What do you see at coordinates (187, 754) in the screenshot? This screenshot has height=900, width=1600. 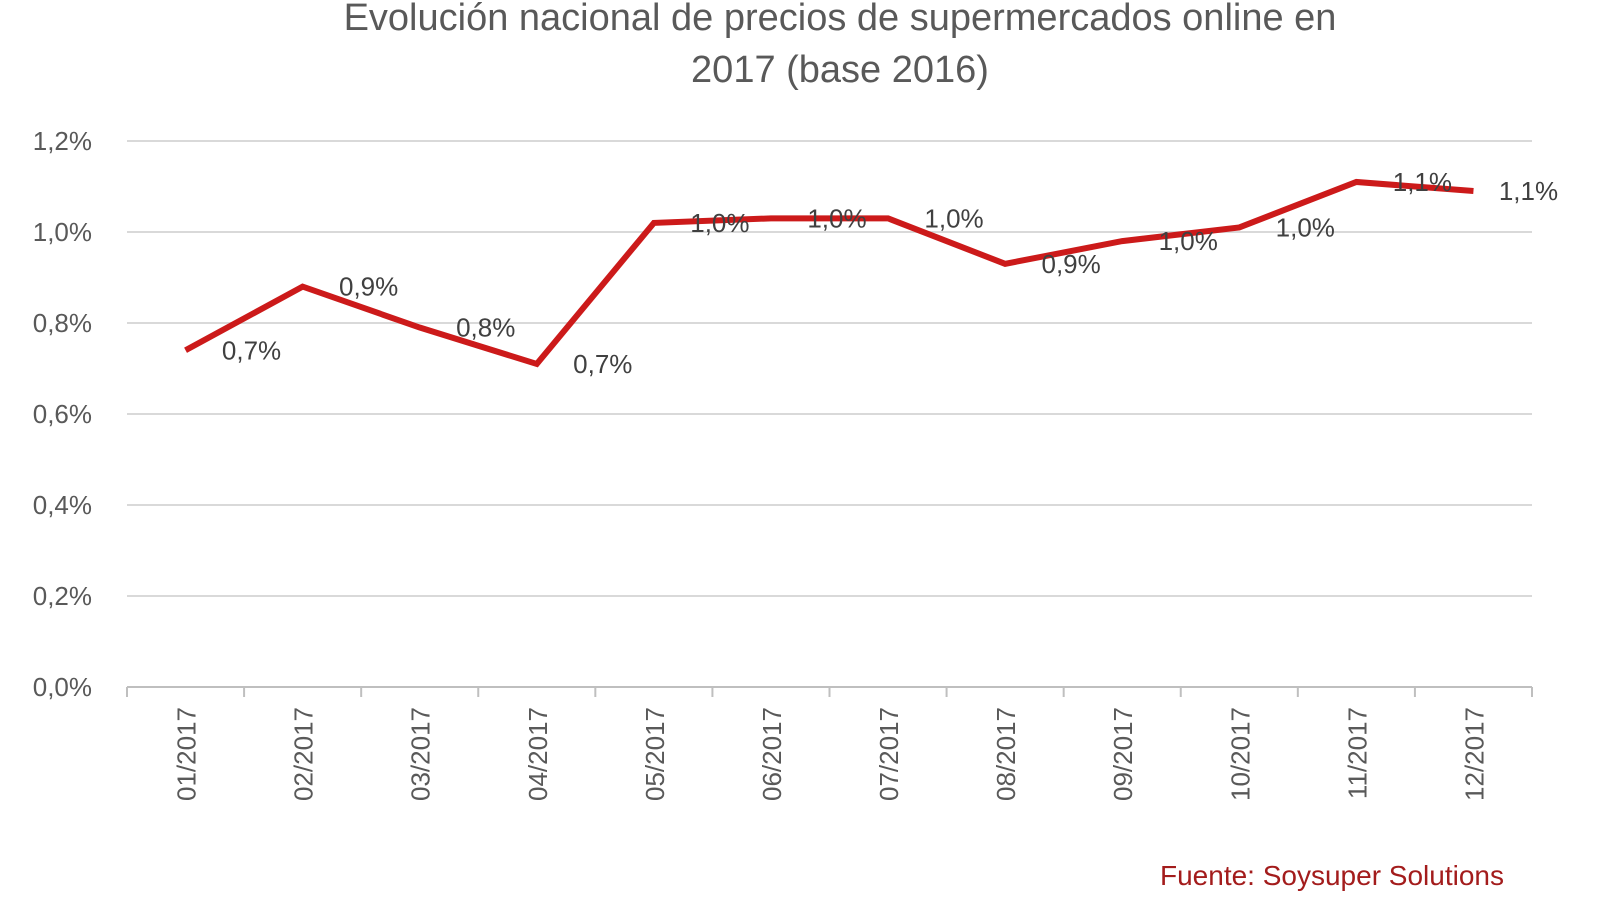 I see `x-tick-label: 01/2017` at bounding box center [187, 754].